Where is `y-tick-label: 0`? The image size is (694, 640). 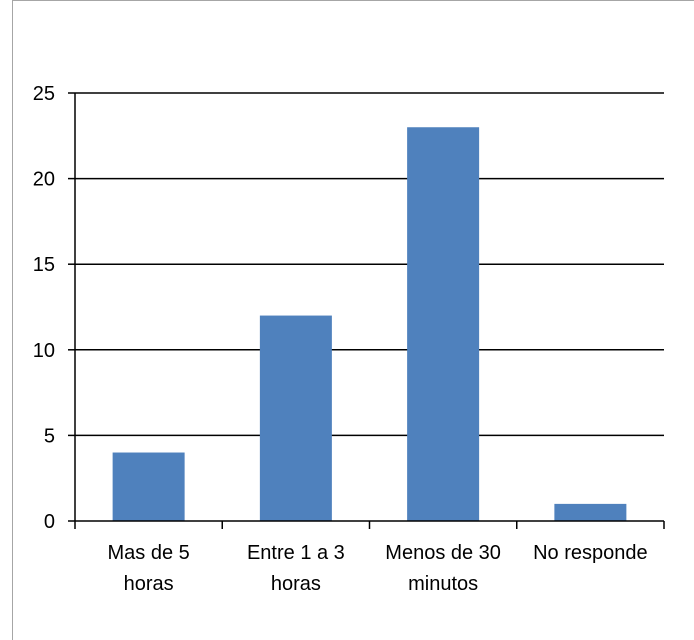
y-tick-label: 0 is located at coordinates (49, 522).